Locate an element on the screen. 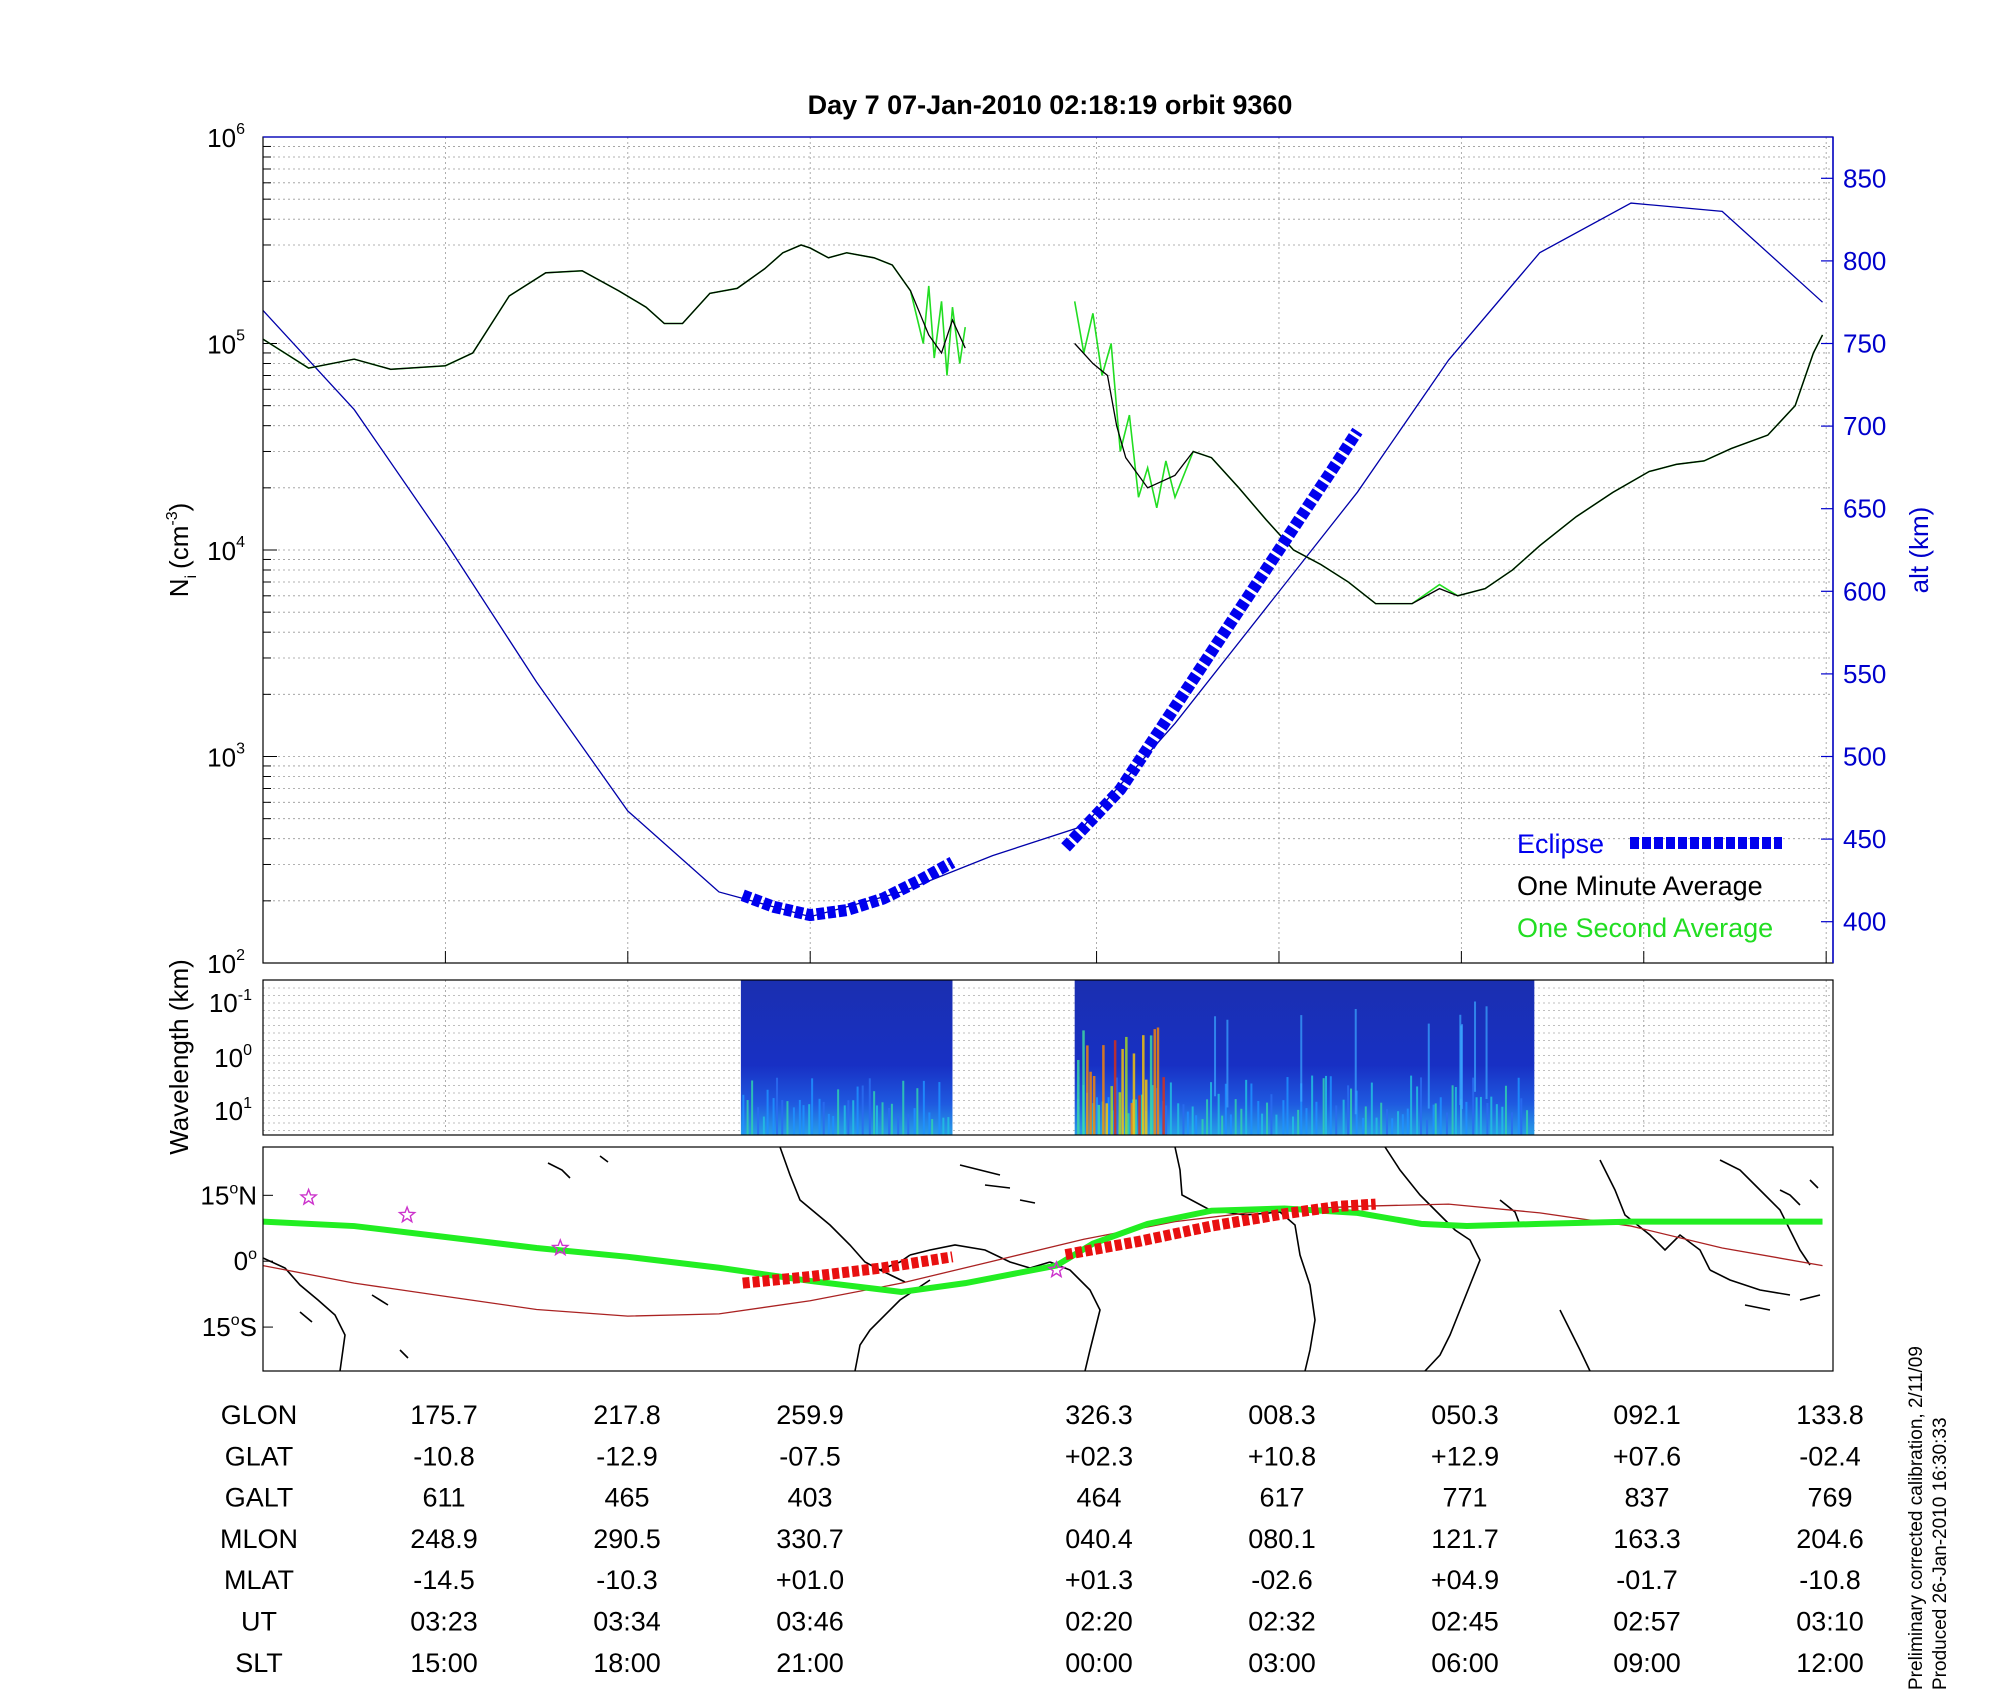  table-cell: 217.8 is located at coordinates (627, 1415).